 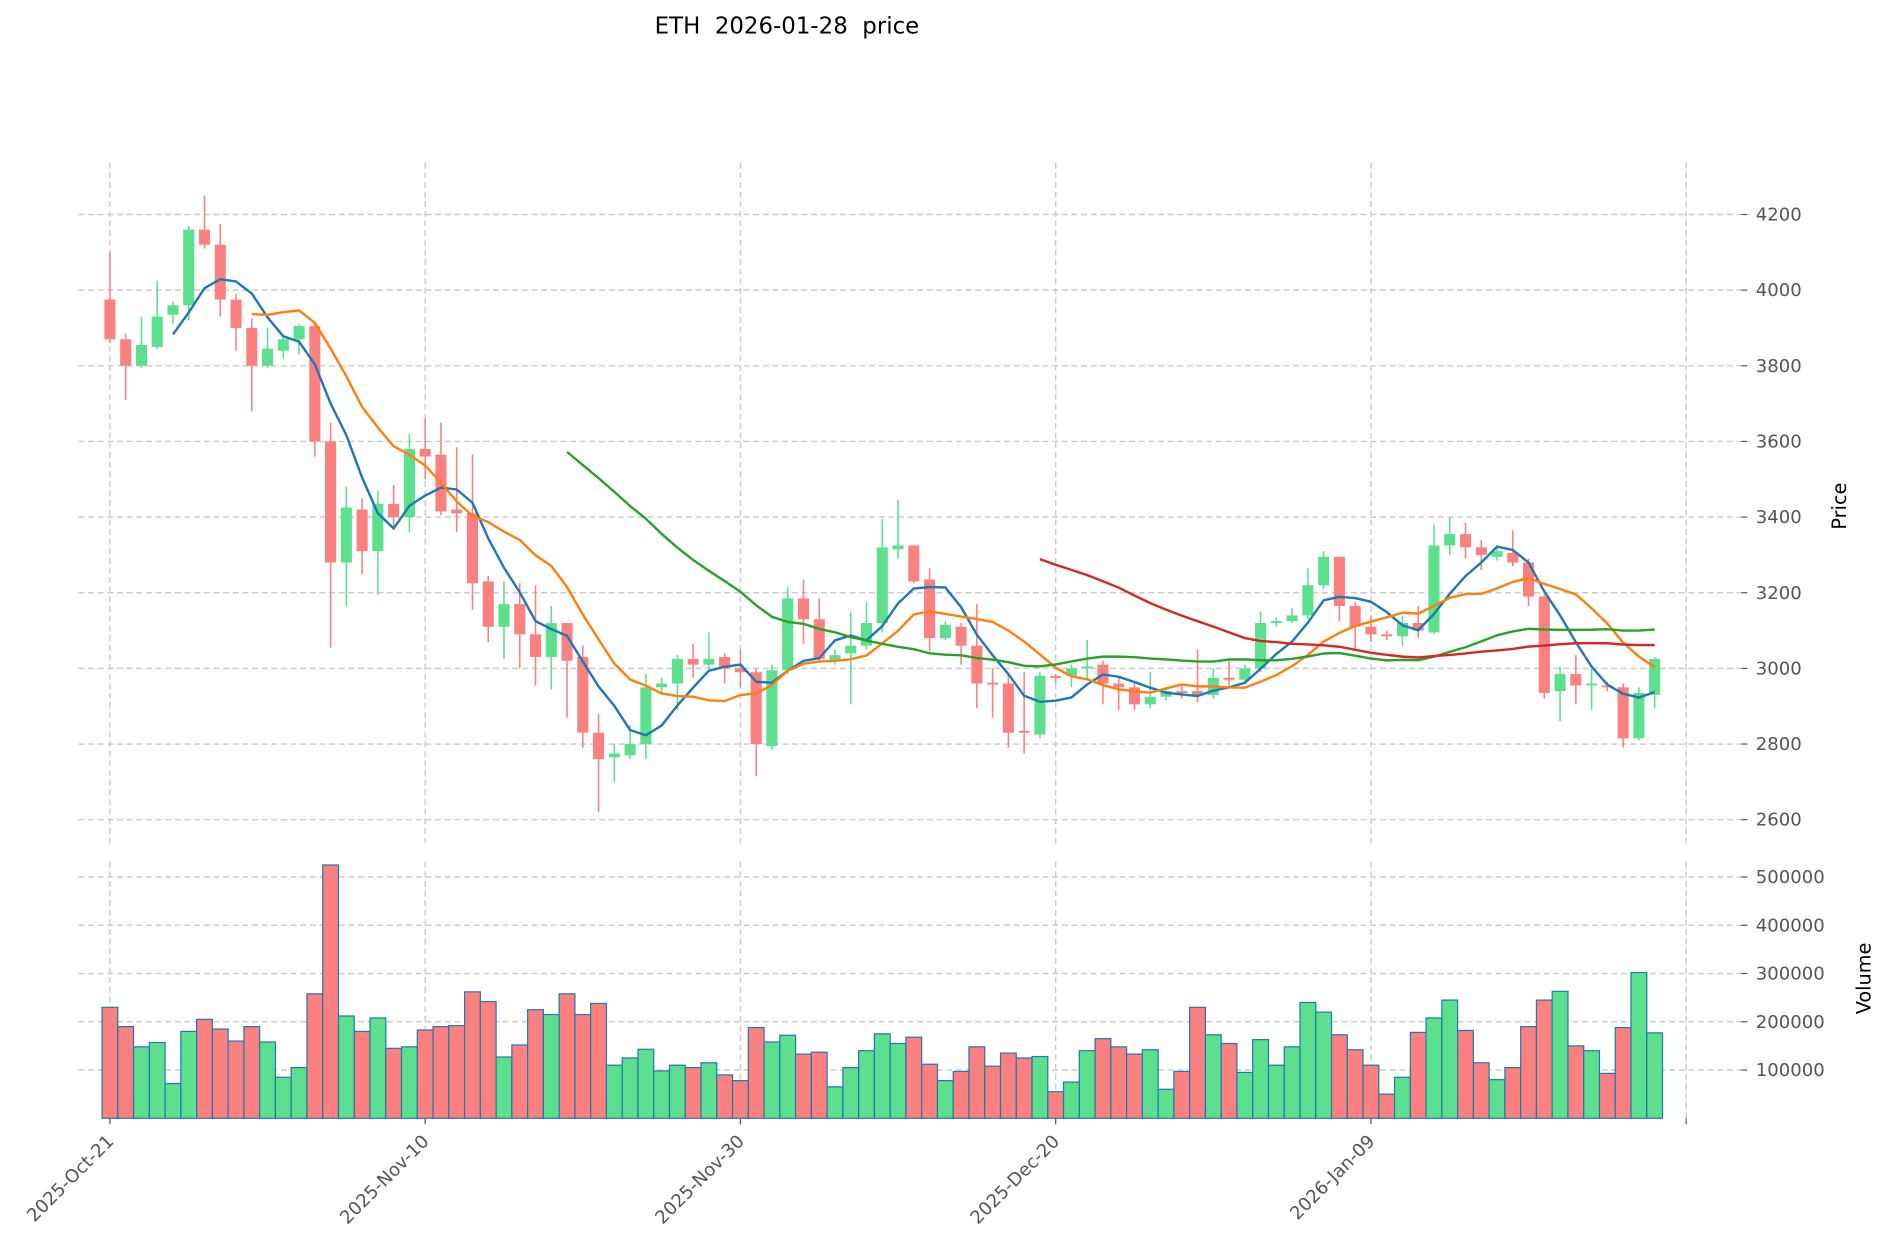 What do you see at coordinates (1779, 668) in the screenshot?
I see `price-tick-label: 3000` at bounding box center [1779, 668].